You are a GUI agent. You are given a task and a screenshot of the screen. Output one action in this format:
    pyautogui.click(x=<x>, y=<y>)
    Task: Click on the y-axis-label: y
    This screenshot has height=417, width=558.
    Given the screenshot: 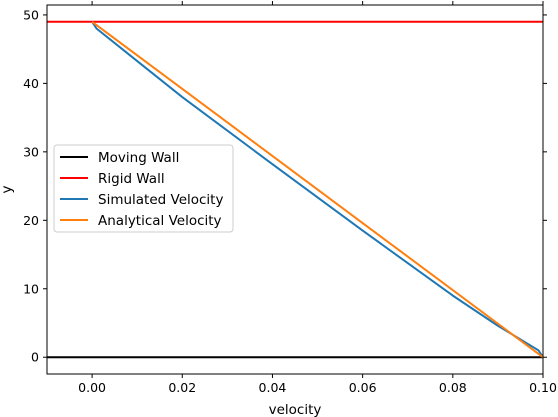 What is the action you would take?
    pyautogui.click(x=7, y=190)
    